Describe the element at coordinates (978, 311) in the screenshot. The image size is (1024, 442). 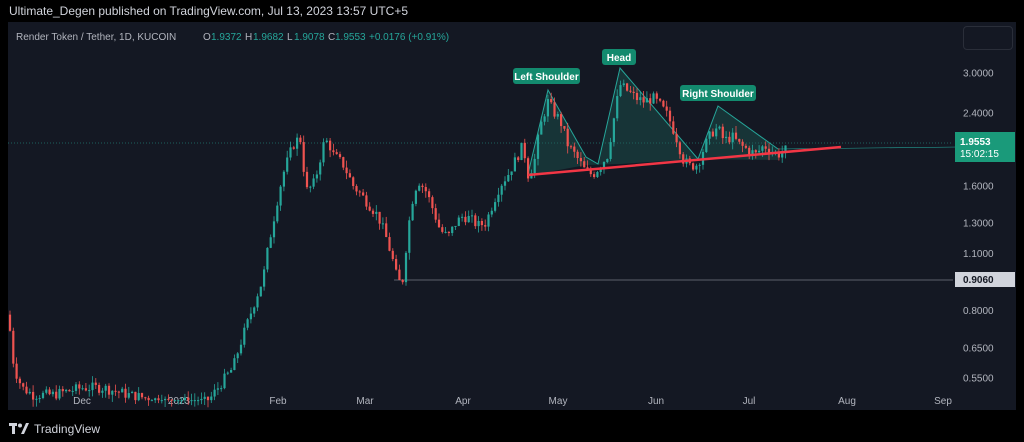
I see `price-tick-label: 0.8000` at that location.